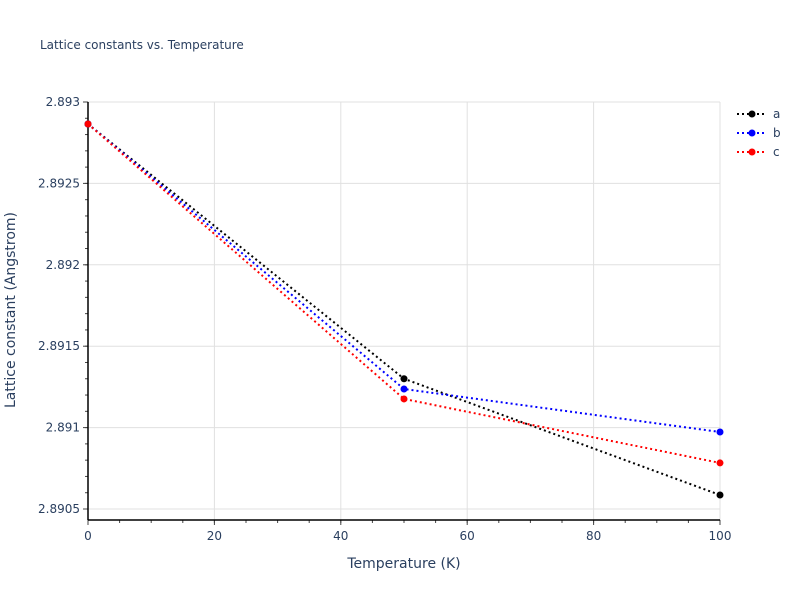 The width and height of the screenshot is (800, 600). I want to click on legend-item-b: b, so click(759, 133).